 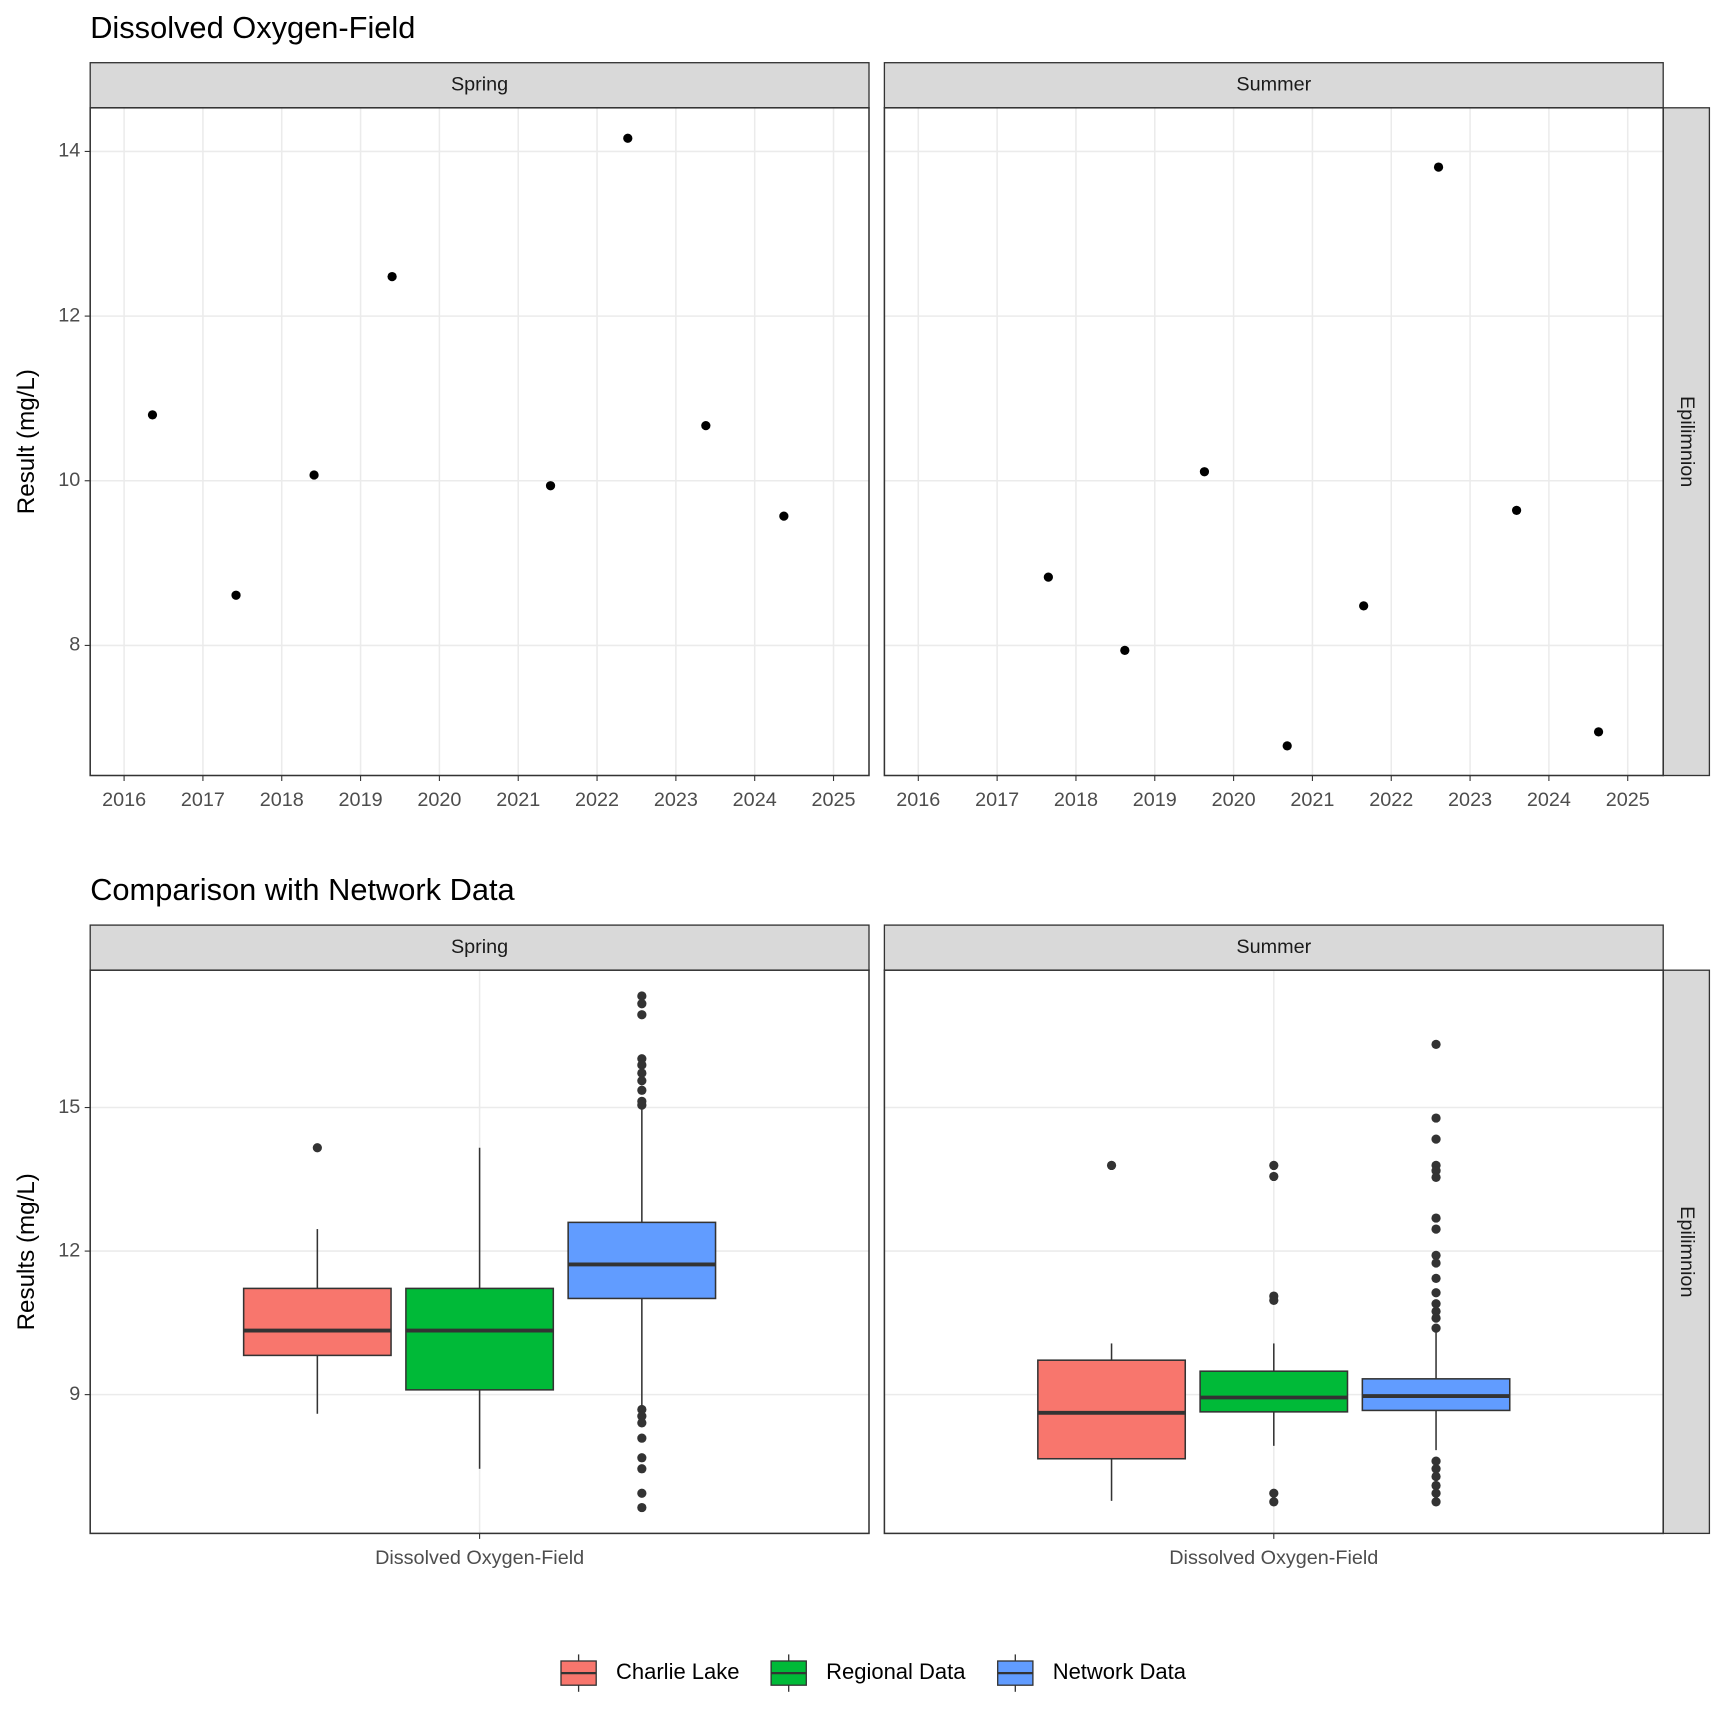 I want to click on y-axis-title: Results (mg/L), so click(x=26, y=1251).